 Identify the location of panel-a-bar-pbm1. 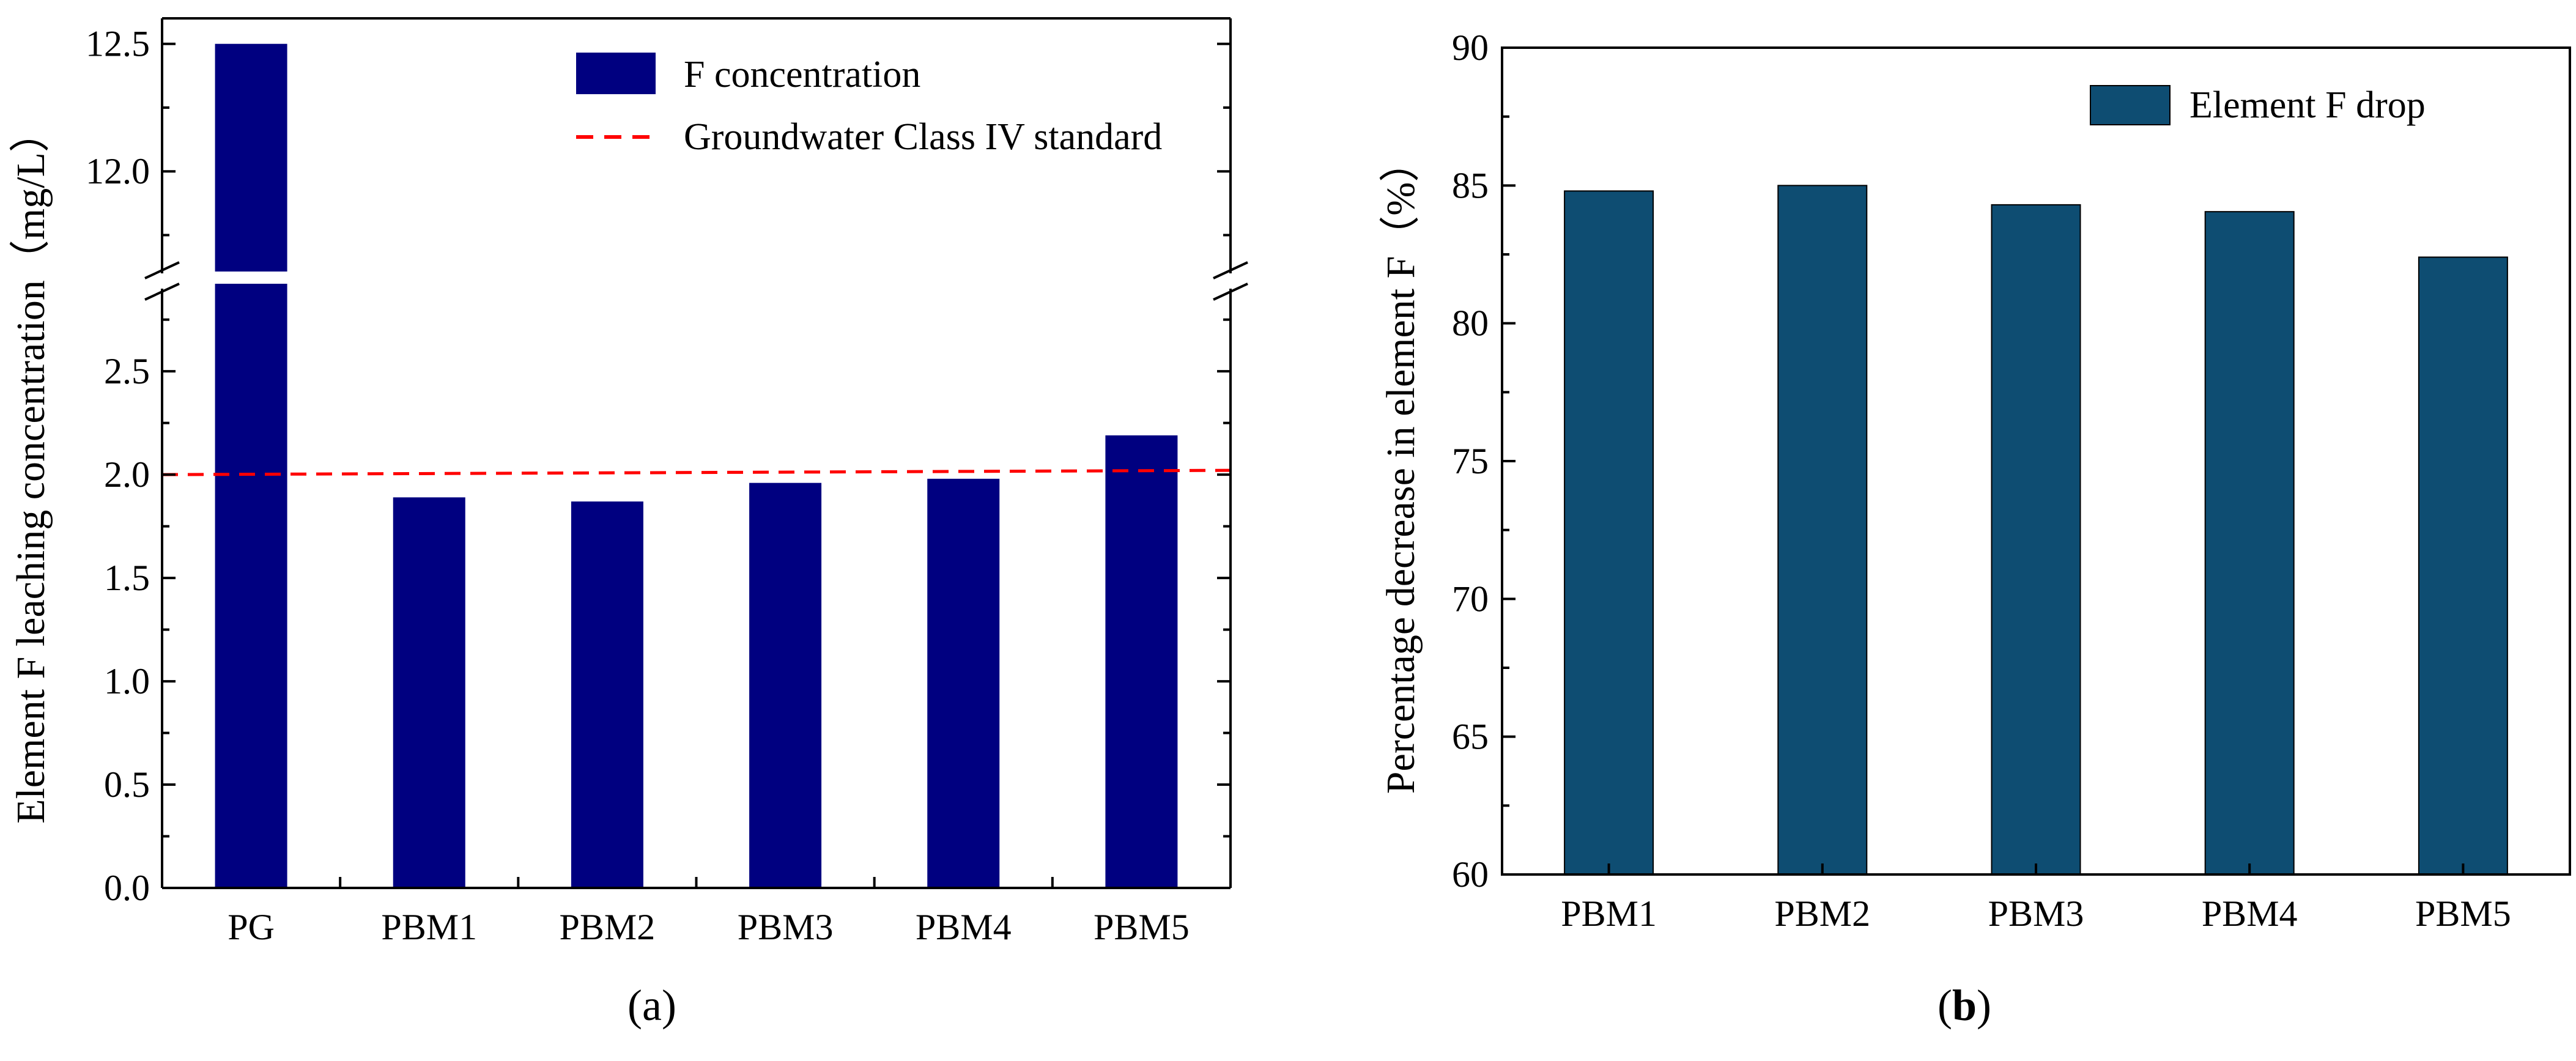
(429, 692).